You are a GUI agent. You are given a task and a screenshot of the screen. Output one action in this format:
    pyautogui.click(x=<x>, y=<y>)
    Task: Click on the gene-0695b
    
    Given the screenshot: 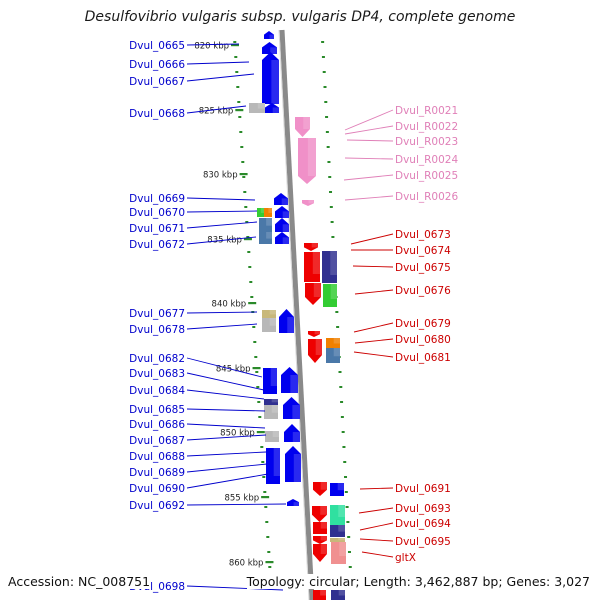 What is the action you would take?
    pyautogui.click(x=337, y=540)
    